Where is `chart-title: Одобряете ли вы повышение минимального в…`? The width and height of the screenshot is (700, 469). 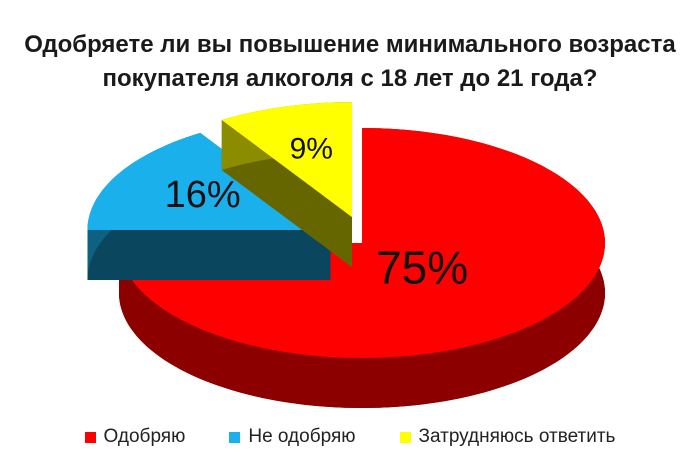
chart-title: Одобряете ли вы повышение минимального в… is located at coordinates (350, 61).